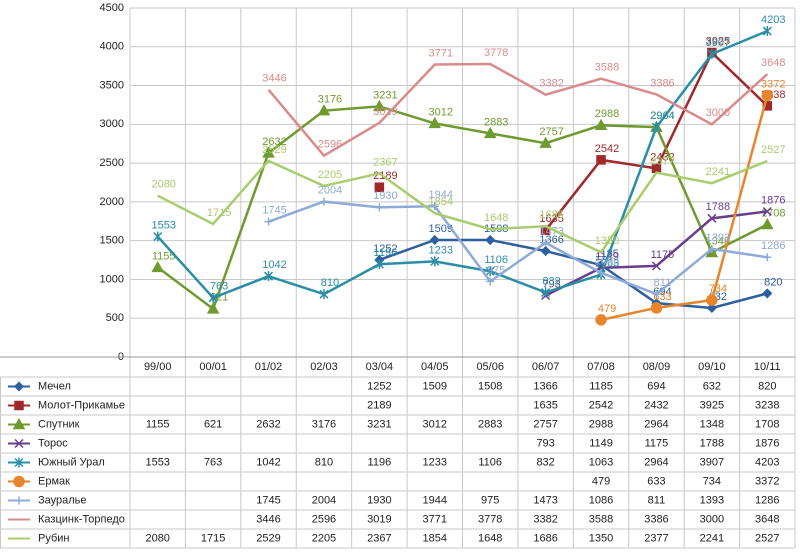 This screenshot has width=800, height=554. Describe the element at coordinates (213, 462) in the screenshot. I see `table-value: 763` at that location.